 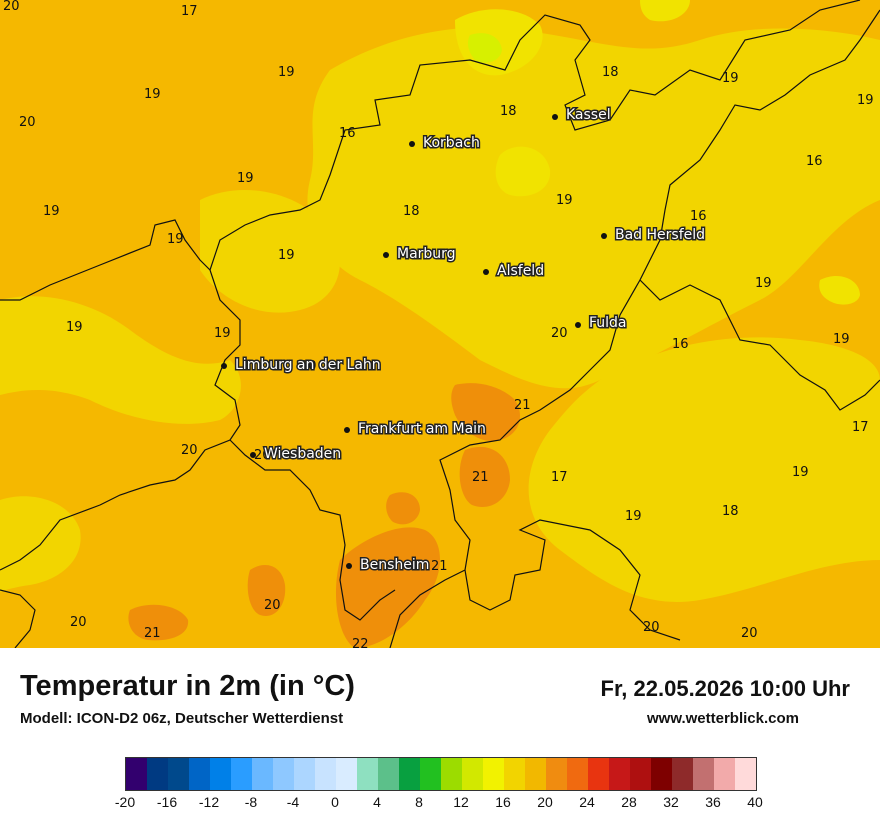 I want to click on warm-region-odenwald, so click(x=403, y=508).